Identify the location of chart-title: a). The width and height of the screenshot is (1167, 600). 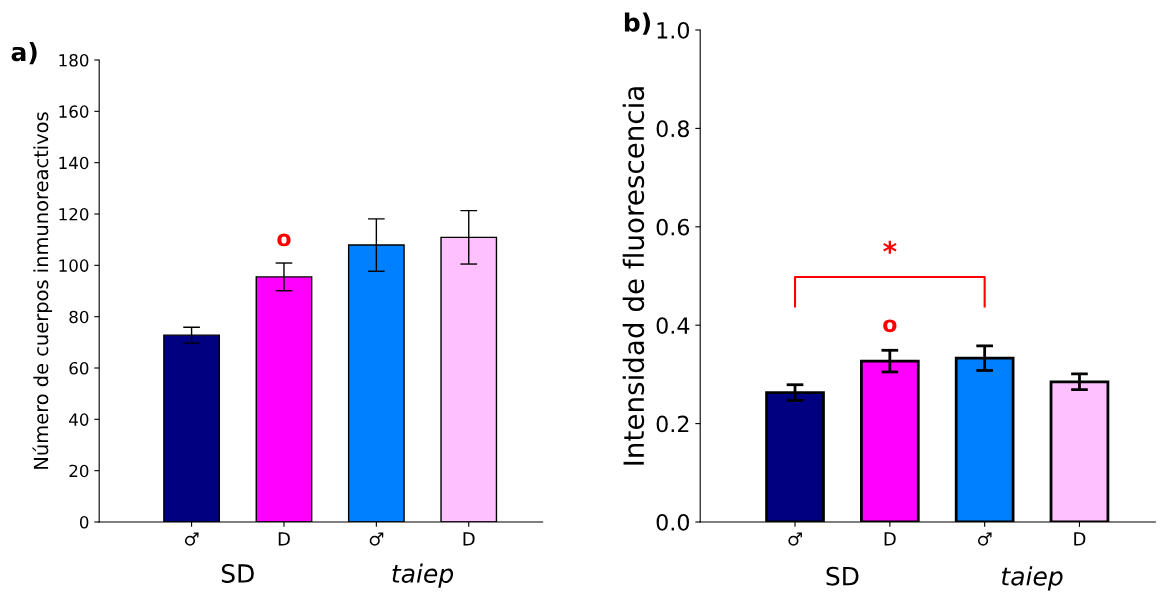
(24, 53).